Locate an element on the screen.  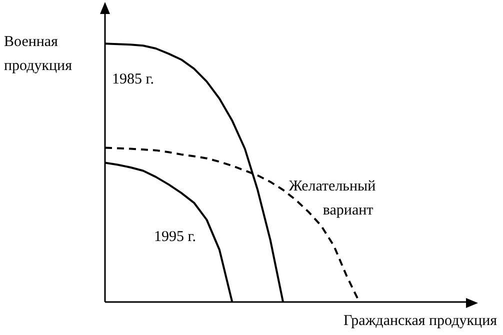
series-label: Желательный вариант is located at coordinates (332, 198).